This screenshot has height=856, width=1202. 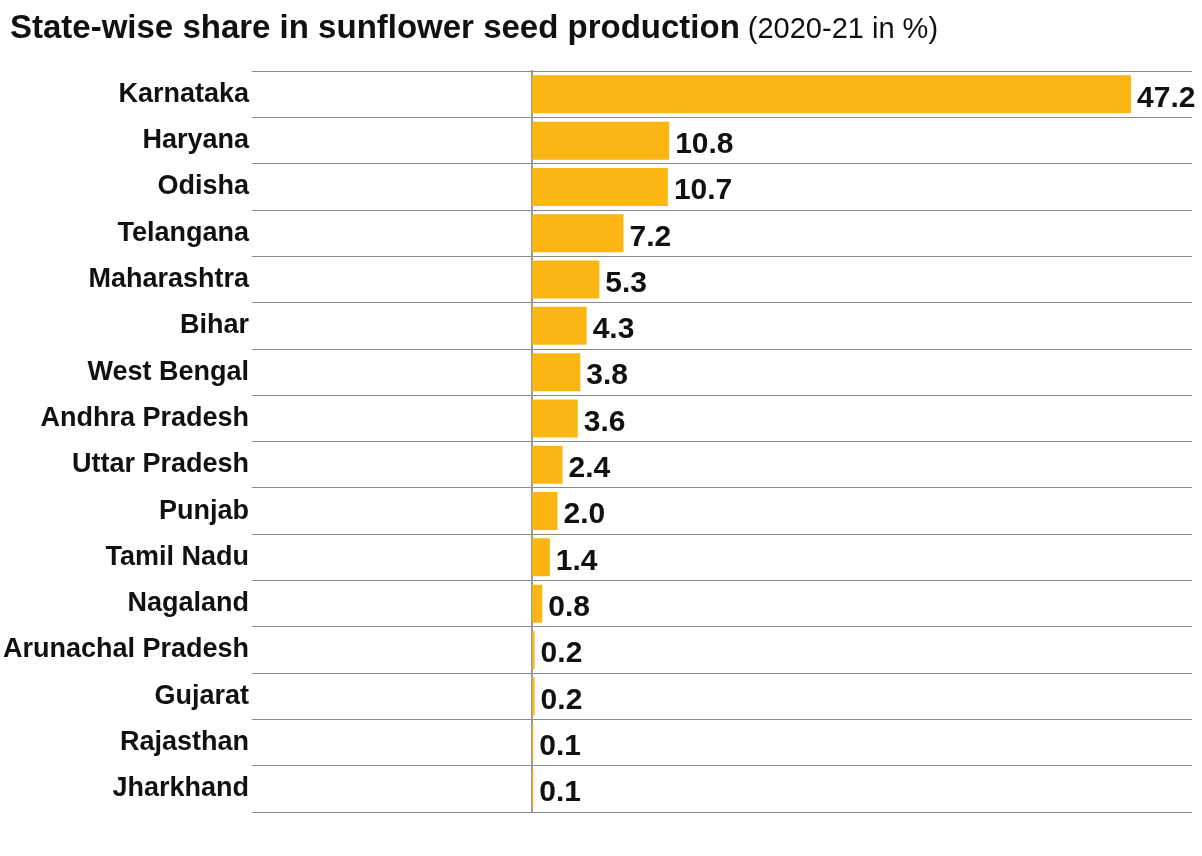 What do you see at coordinates (185, 741) in the screenshot?
I see `y-tick-label: Rajasthan` at bounding box center [185, 741].